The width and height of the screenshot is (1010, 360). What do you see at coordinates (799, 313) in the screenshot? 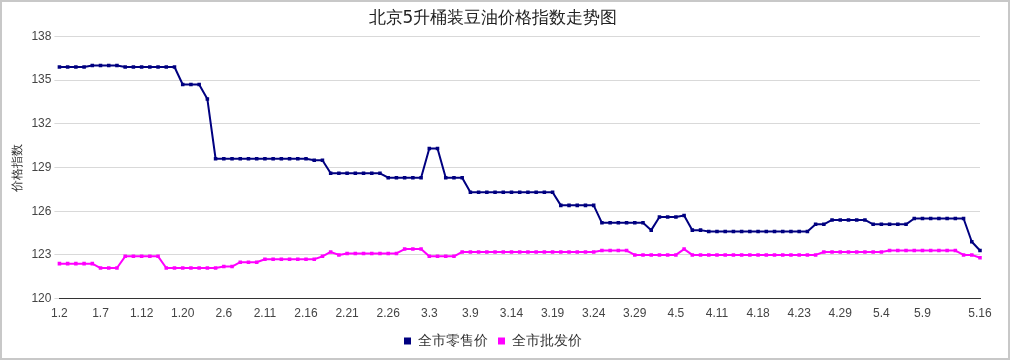
I see `x-tick-label: 4.23` at bounding box center [799, 313].